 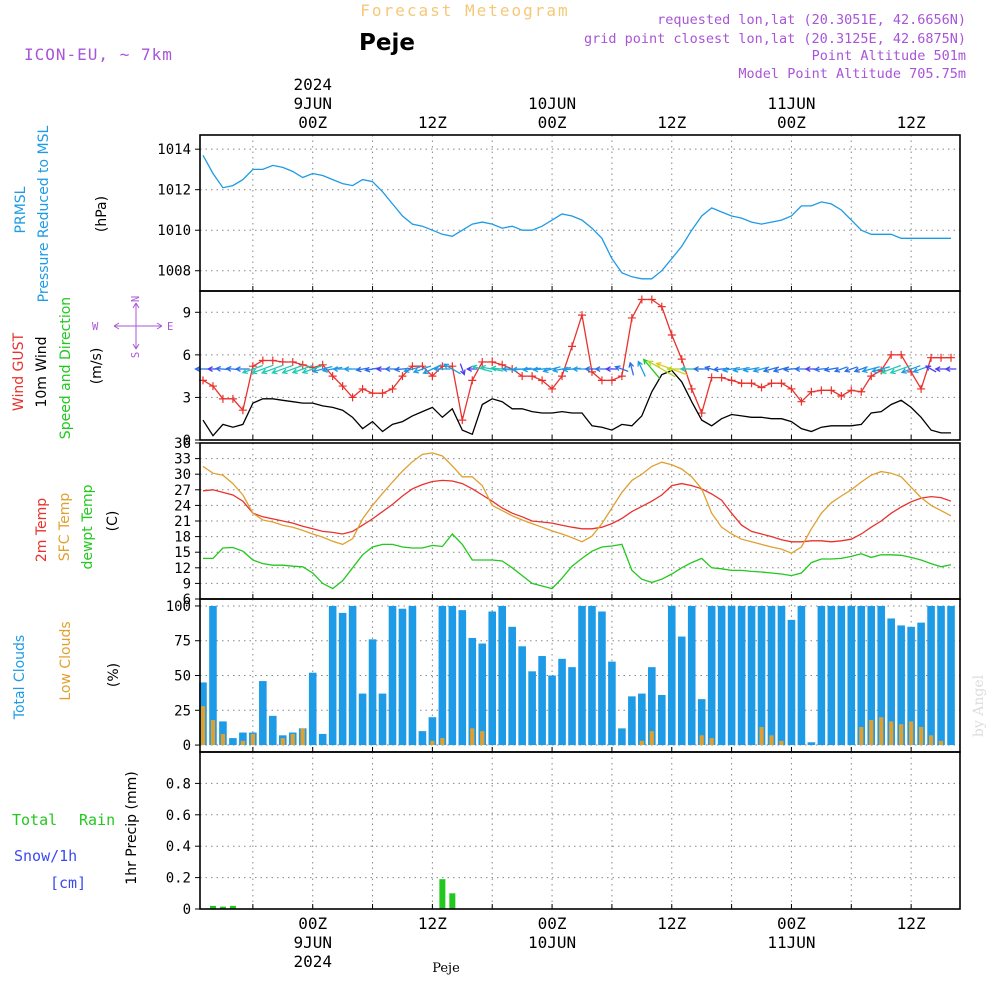 What do you see at coordinates (182, 491) in the screenshot?
I see `y-tick-label: 27` at bounding box center [182, 491].